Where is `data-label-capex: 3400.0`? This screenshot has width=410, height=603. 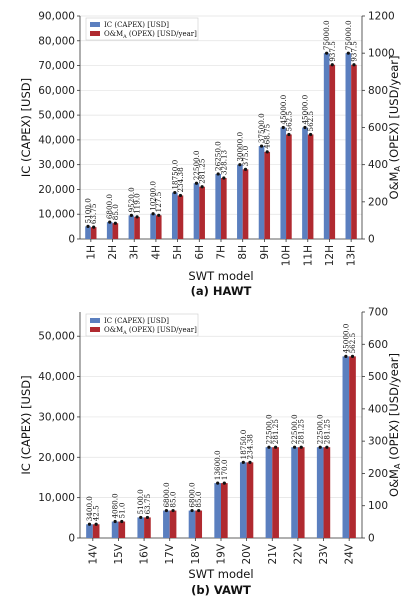
data-label-capex: 3400.0 is located at coordinates (89, 509).